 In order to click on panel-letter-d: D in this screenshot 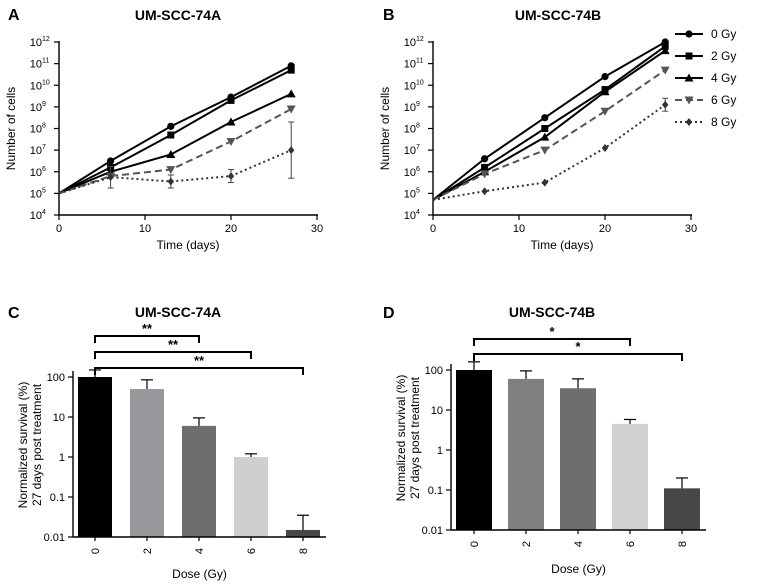, I will do `click(389, 313)`.